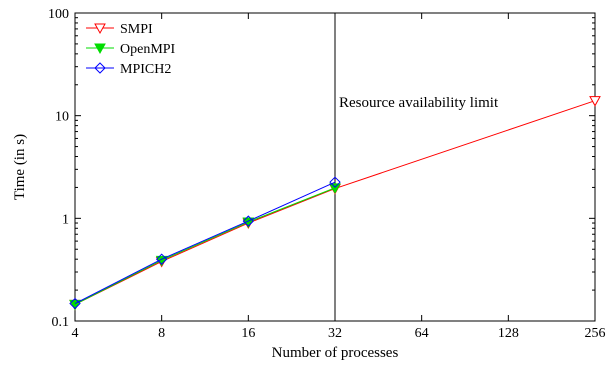  What do you see at coordinates (419, 103) in the screenshot?
I see `resource-limit-label: Resource availability limit` at bounding box center [419, 103].